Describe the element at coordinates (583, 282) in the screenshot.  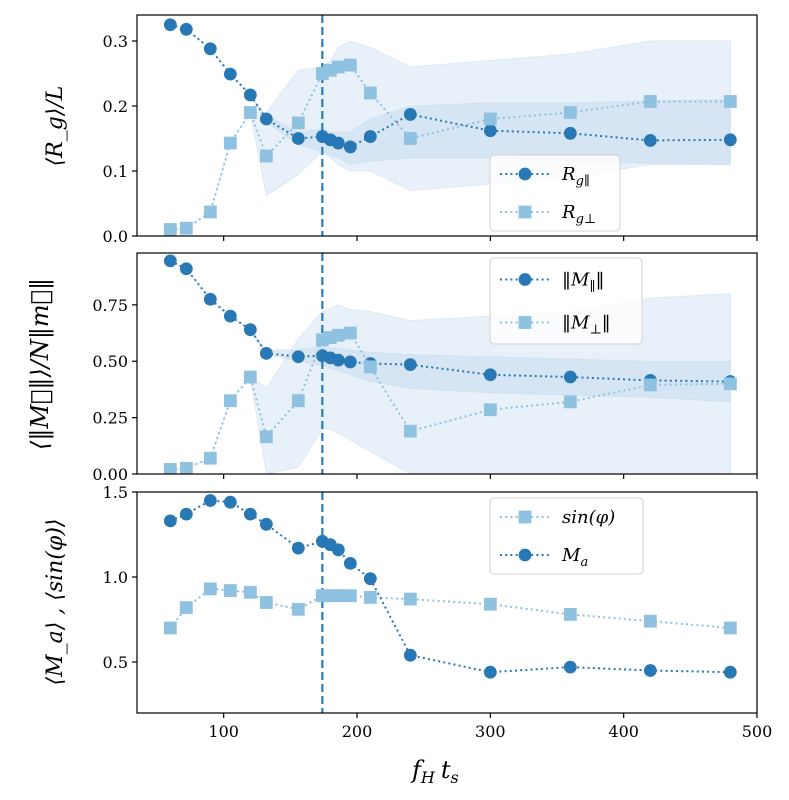
I see `legend-label: ‖M∥‖` at that location.